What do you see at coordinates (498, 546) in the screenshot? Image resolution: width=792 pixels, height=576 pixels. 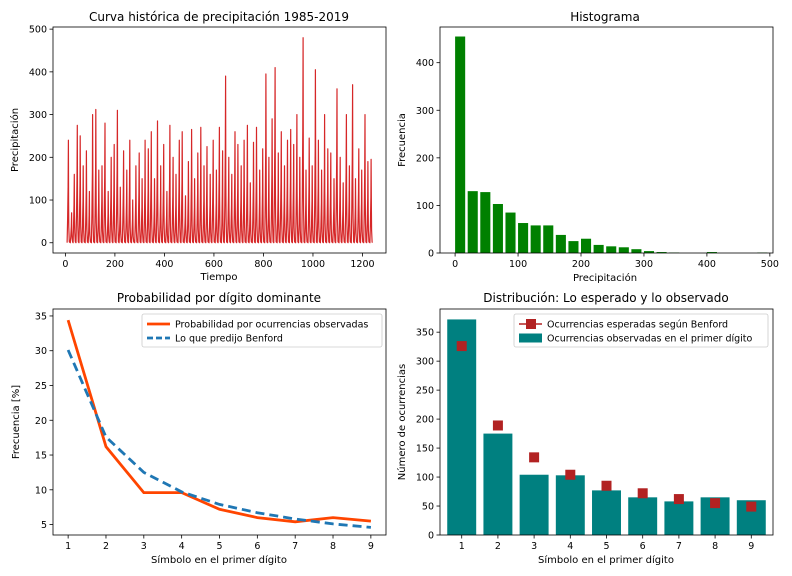 I see `distribution-x-tick-label: 2` at bounding box center [498, 546].